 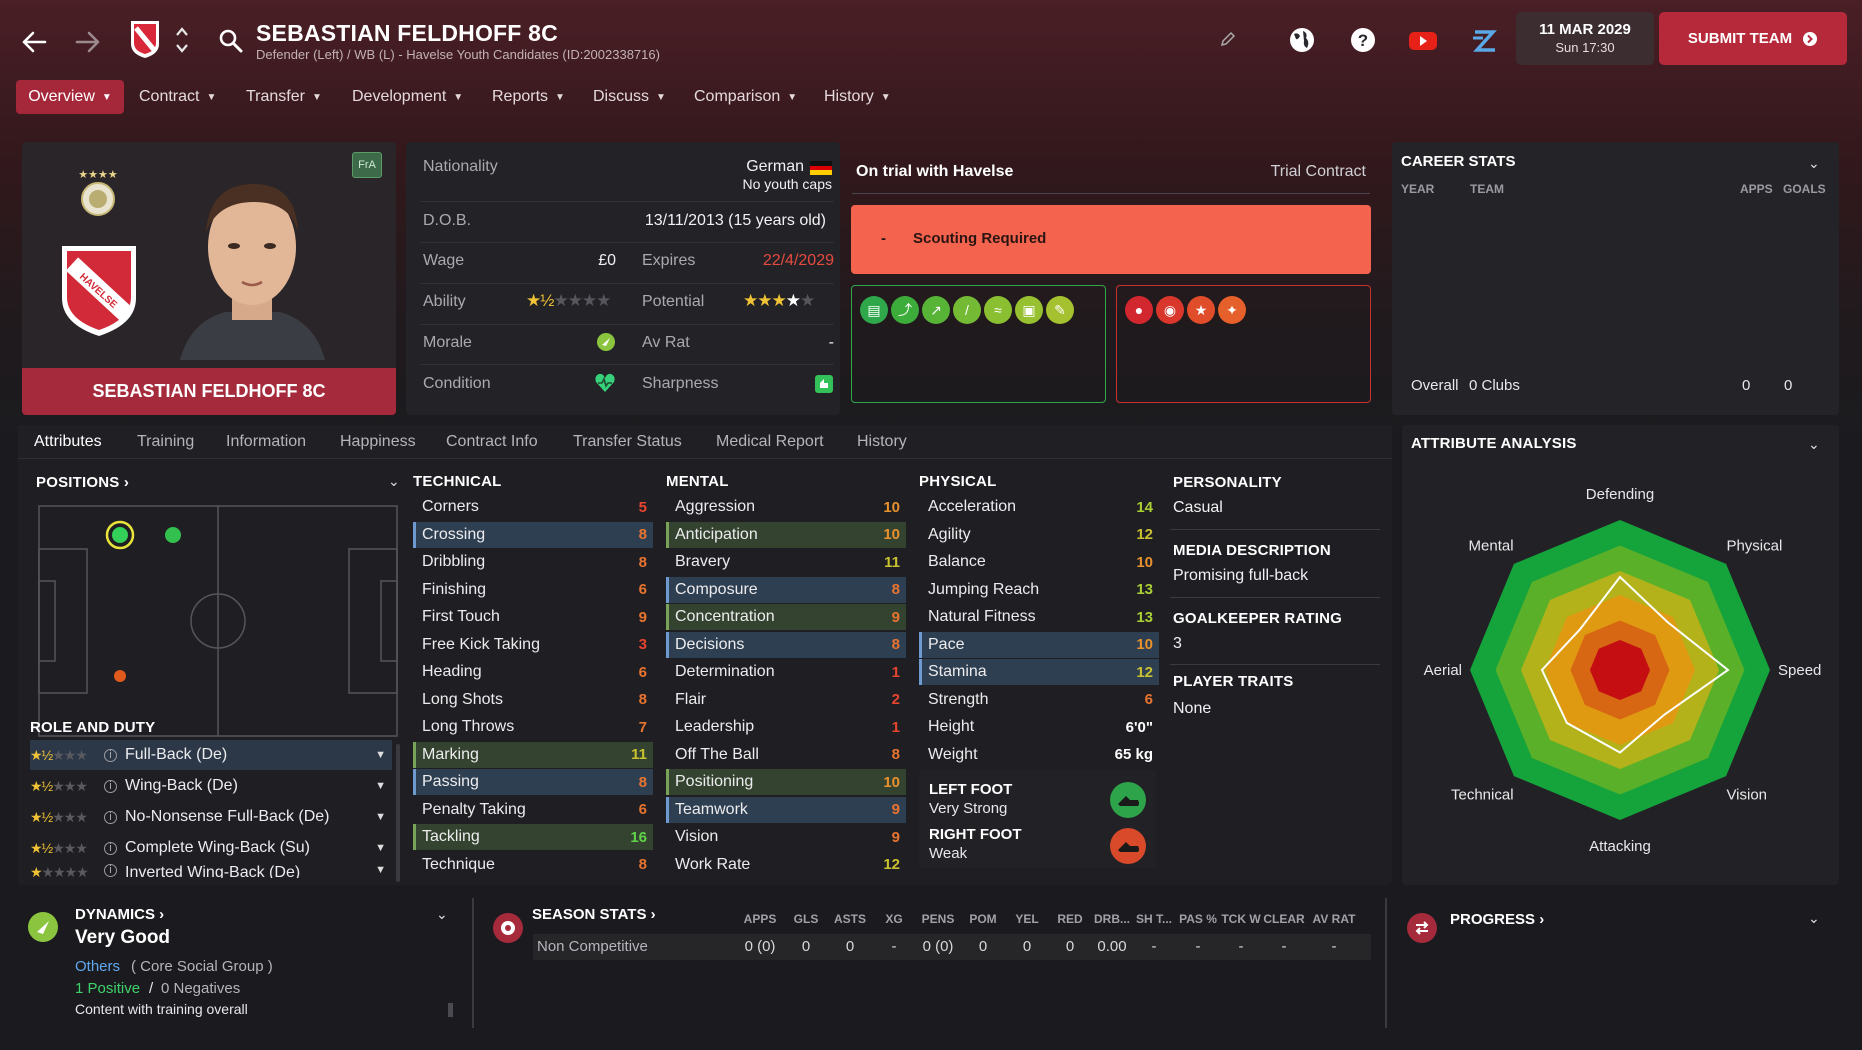 What do you see at coordinates (1363, 40) in the screenshot?
I see `help-icon: ?` at bounding box center [1363, 40].